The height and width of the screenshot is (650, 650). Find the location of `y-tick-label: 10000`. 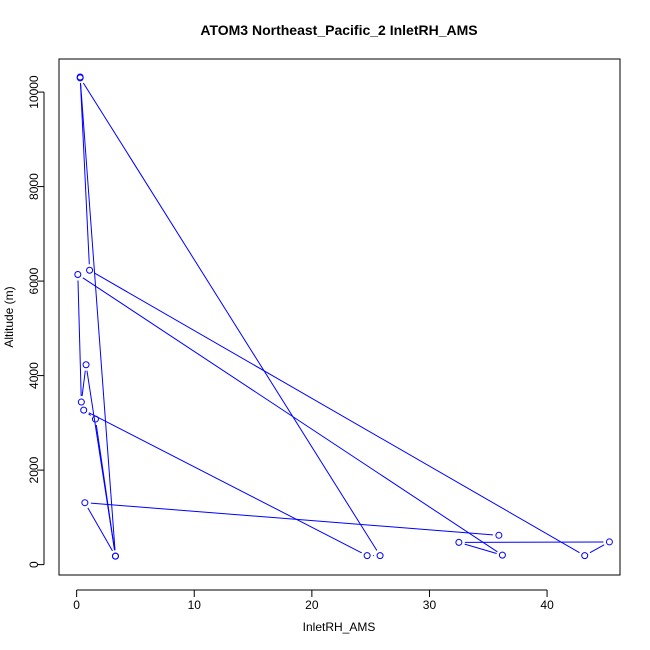

y-tick-label: 10000 is located at coordinates (34, 92).